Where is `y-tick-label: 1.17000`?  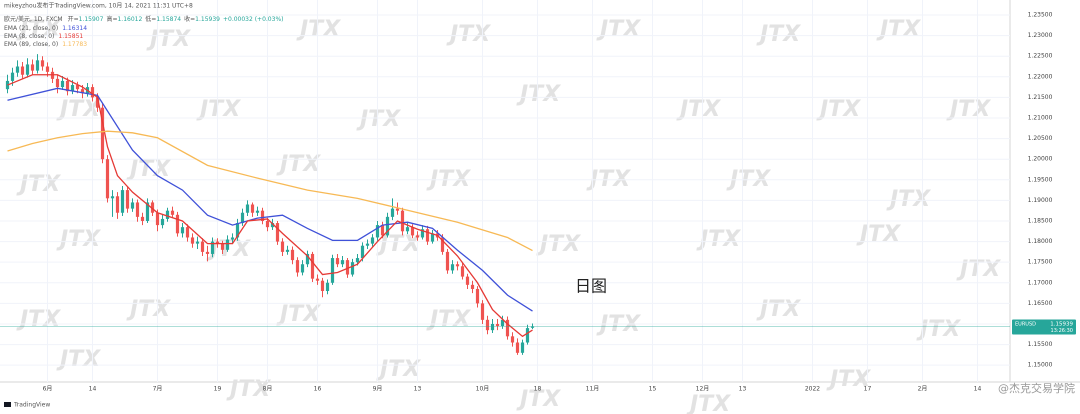 y-tick-label: 1.17000 is located at coordinates (1040, 282).